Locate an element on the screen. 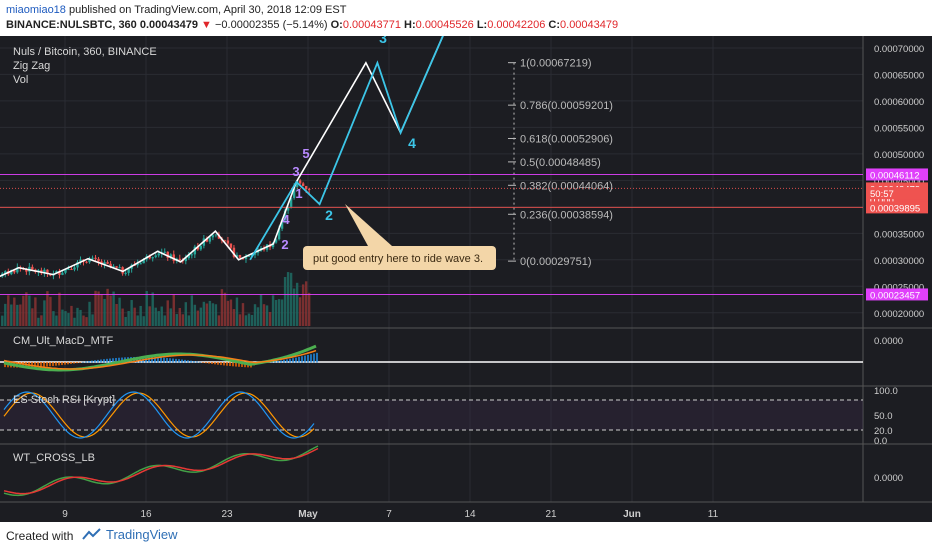 The width and height of the screenshot is (932, 550). tradingview-logo: TradingView is located at coordinates (130, 534).